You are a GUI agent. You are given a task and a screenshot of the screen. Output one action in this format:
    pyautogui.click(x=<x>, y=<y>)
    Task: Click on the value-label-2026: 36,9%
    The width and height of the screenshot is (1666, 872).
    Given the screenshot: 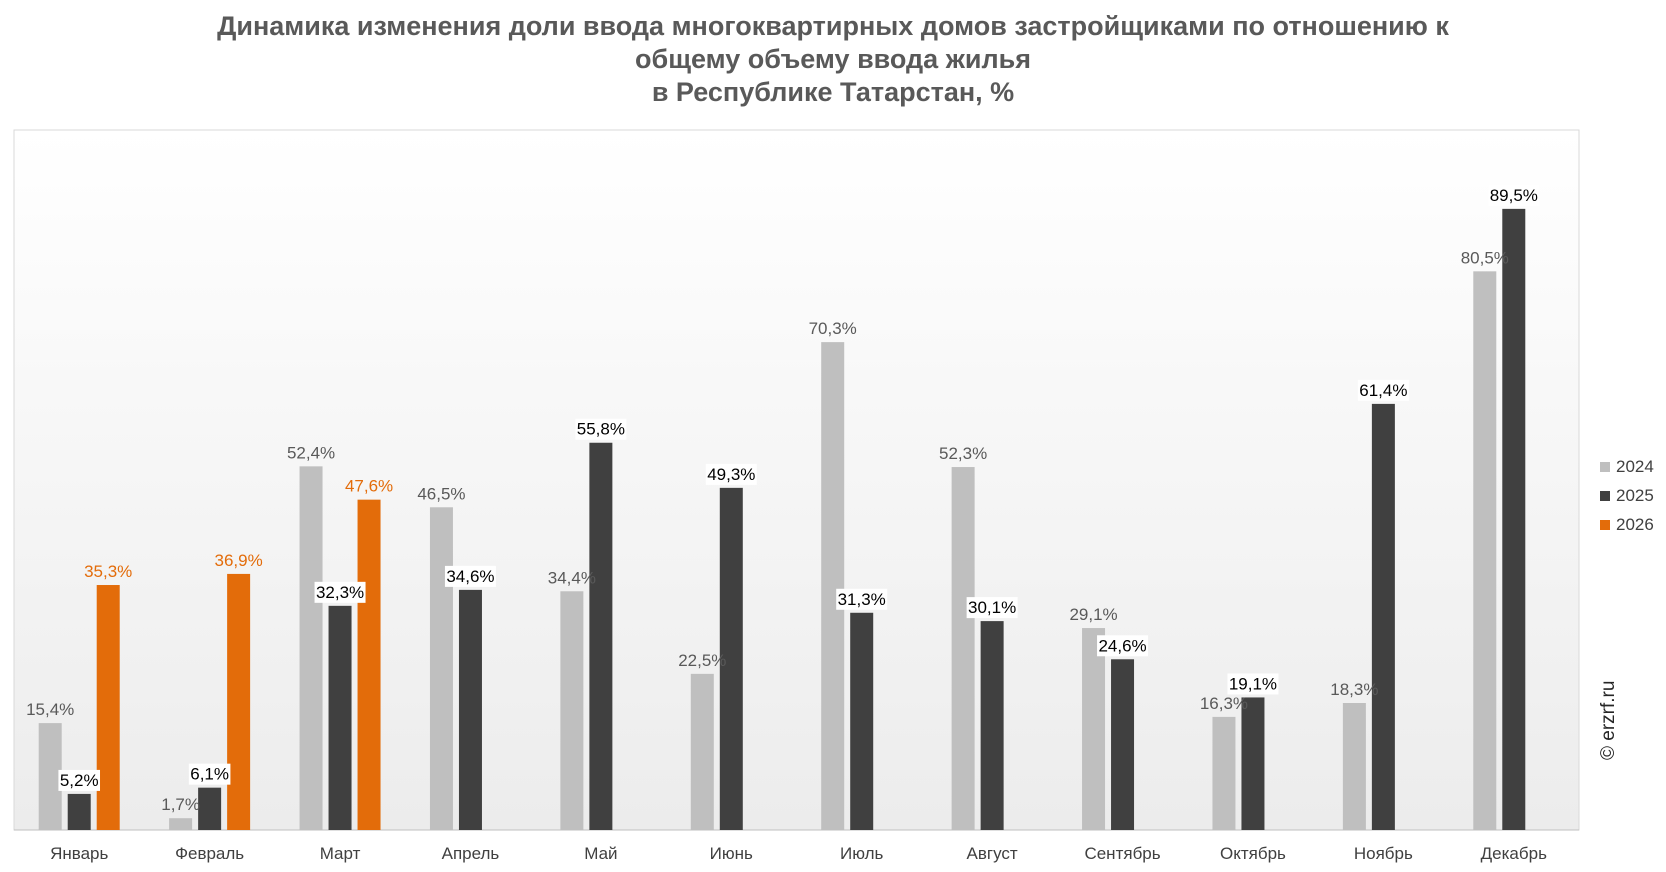 What is the action you would take?
    pyautogui.click(x=239, y=560)
    